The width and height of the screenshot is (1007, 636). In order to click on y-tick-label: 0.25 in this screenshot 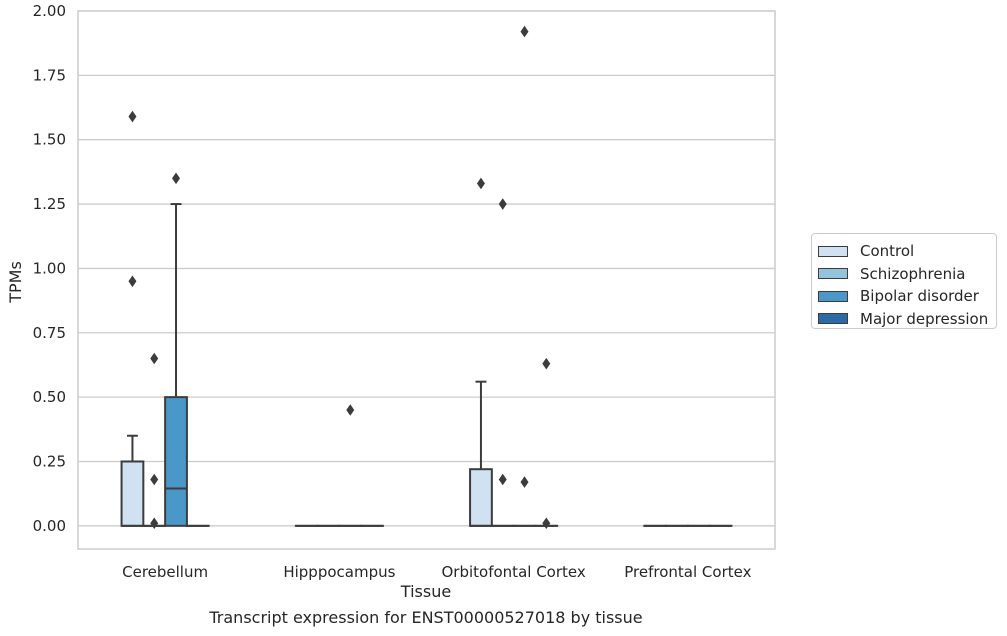, I will do `click(49, 461)`.